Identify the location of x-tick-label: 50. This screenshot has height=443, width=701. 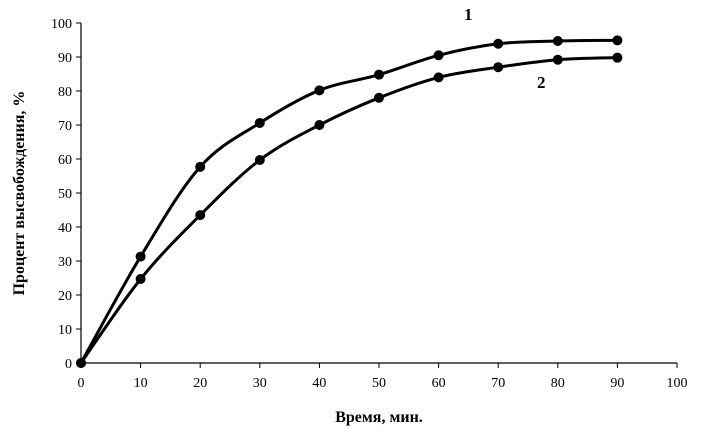
(379, 383).